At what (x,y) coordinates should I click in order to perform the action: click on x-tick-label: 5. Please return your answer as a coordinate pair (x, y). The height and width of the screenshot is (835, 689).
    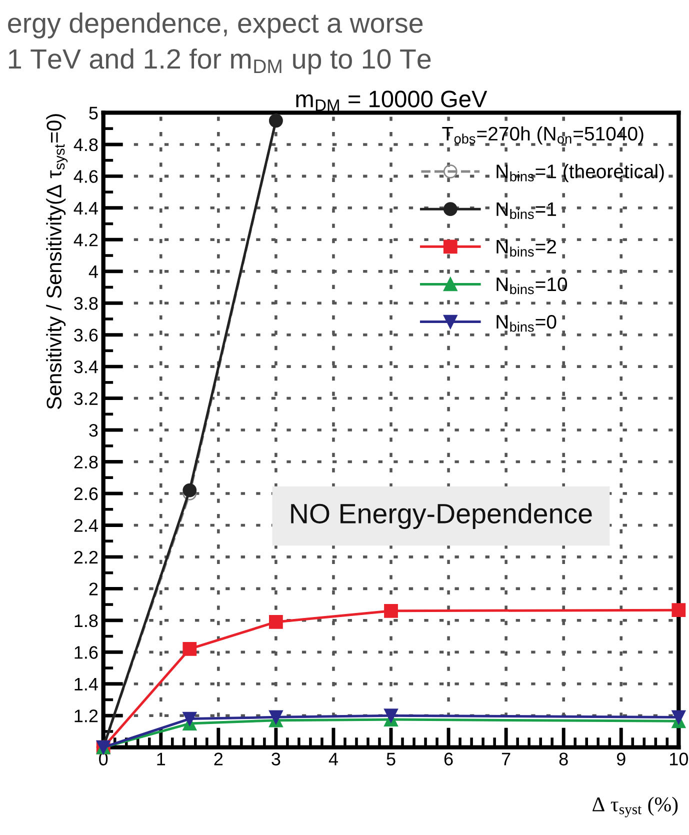
    Looking at the image, I should click on (391, 759).